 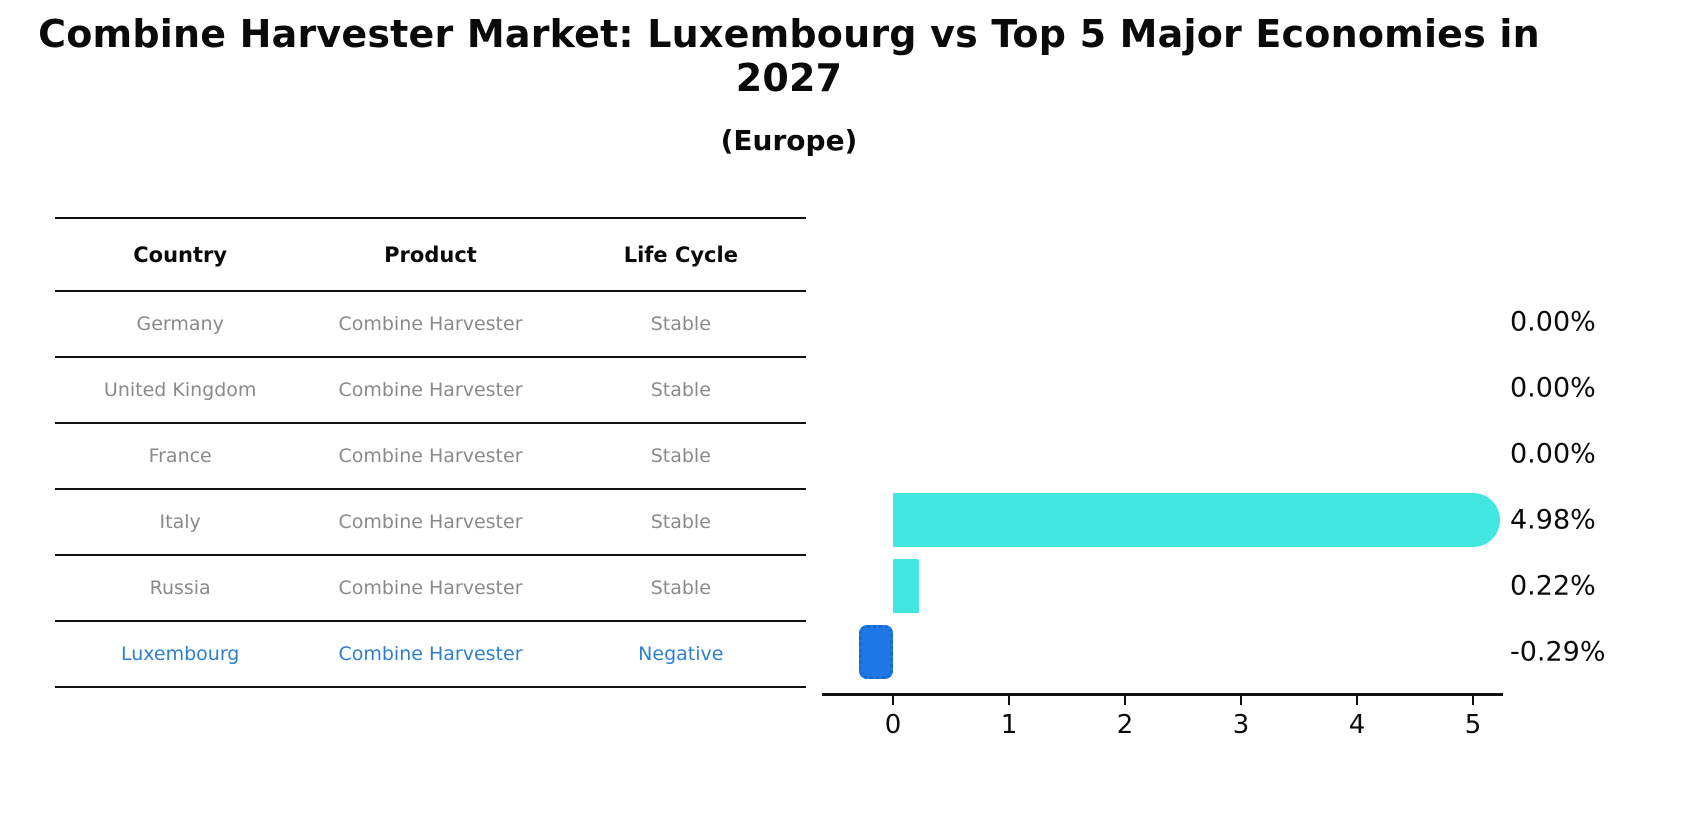 What do you see at coordinates (180, 324) in the screenshot?
I see `cell-country: Germany` at bounding box center [180, 324].